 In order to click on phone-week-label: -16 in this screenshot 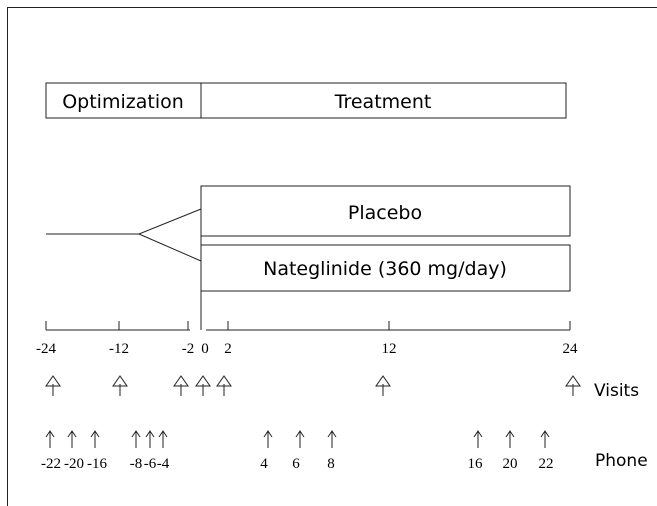, I will do `click(97, 464)`.